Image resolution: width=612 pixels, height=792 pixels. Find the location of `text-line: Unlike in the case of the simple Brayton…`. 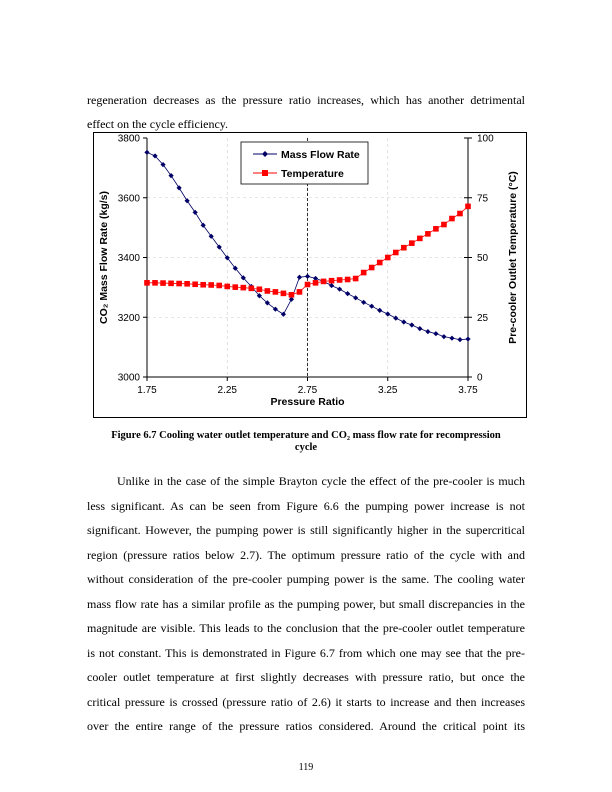

text-line: Unlike in the case of the simple Brayton… is located at coordinates (321, 481).